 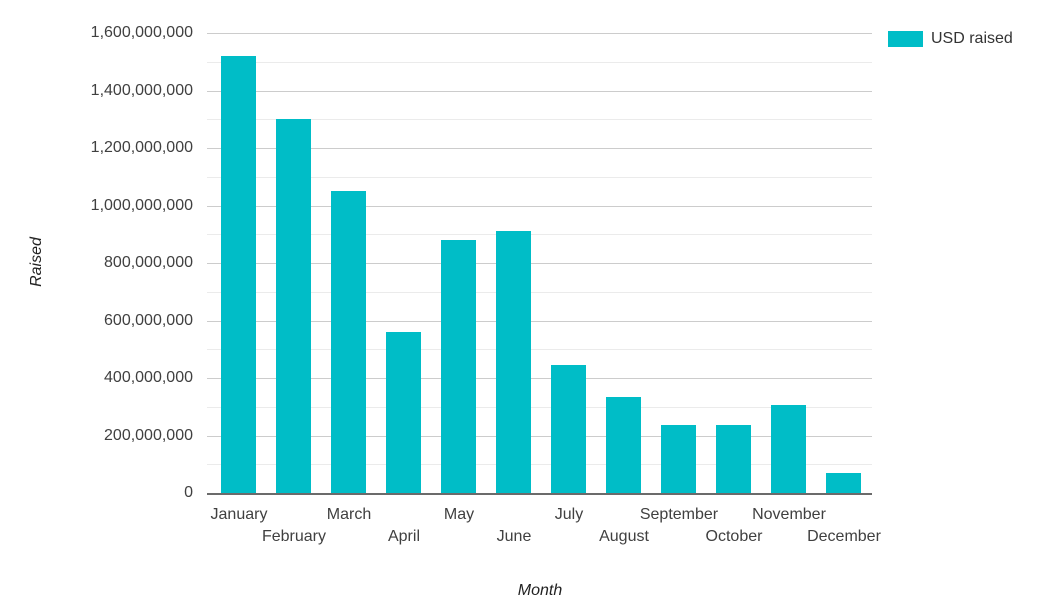 What do you see at coordinates (844, 536) in the screenshot?
I see `x-tick-label-december: December` at bounding box center [844, 536].